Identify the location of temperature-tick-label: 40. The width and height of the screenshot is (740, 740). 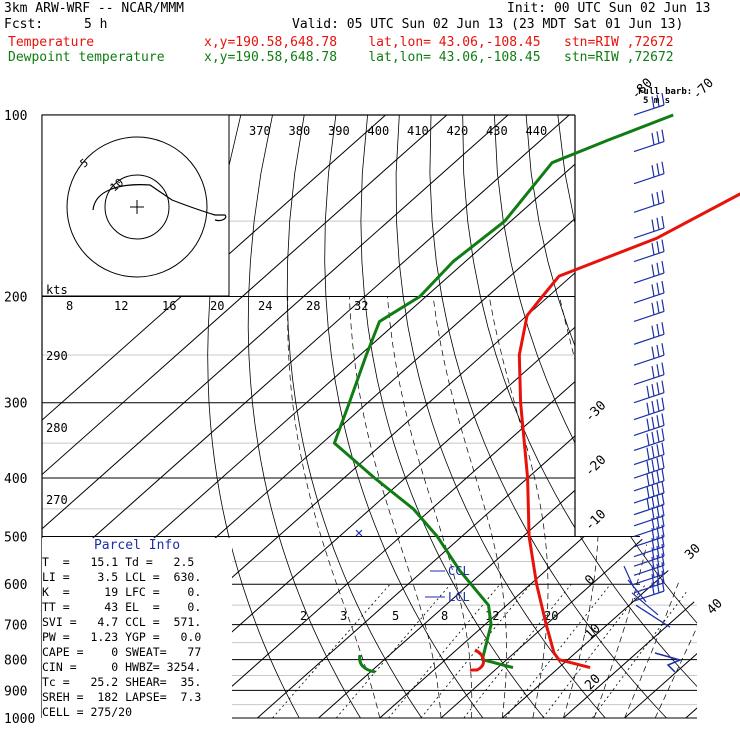
(715, 607).